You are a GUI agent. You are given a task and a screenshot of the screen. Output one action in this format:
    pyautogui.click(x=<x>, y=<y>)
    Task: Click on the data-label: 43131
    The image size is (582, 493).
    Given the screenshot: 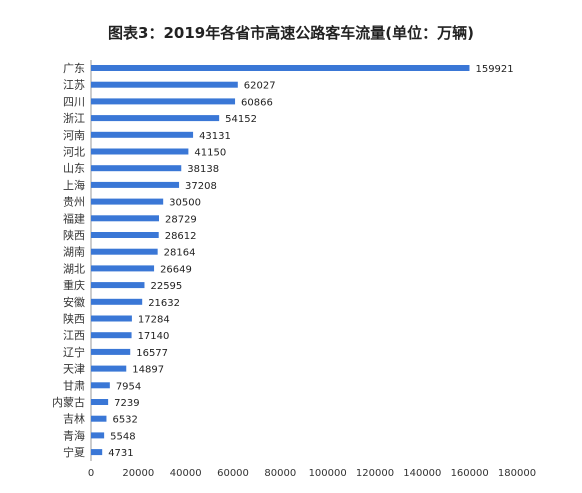 What is the action you would take?
    pyautogui.click(x=215, y=136)
    